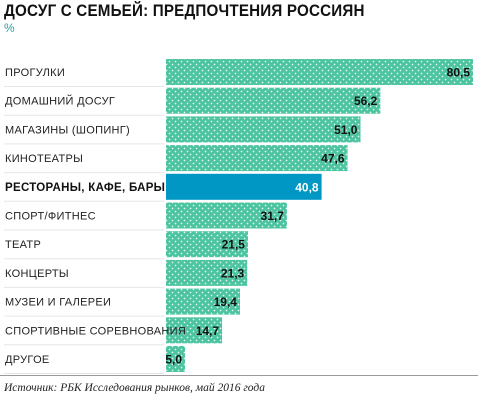 Image resolution: width=478 pixels, height=401 pixels. I want to click on category-label: ДОМАШНИЙ ДОСУГ, so click(60, 101).